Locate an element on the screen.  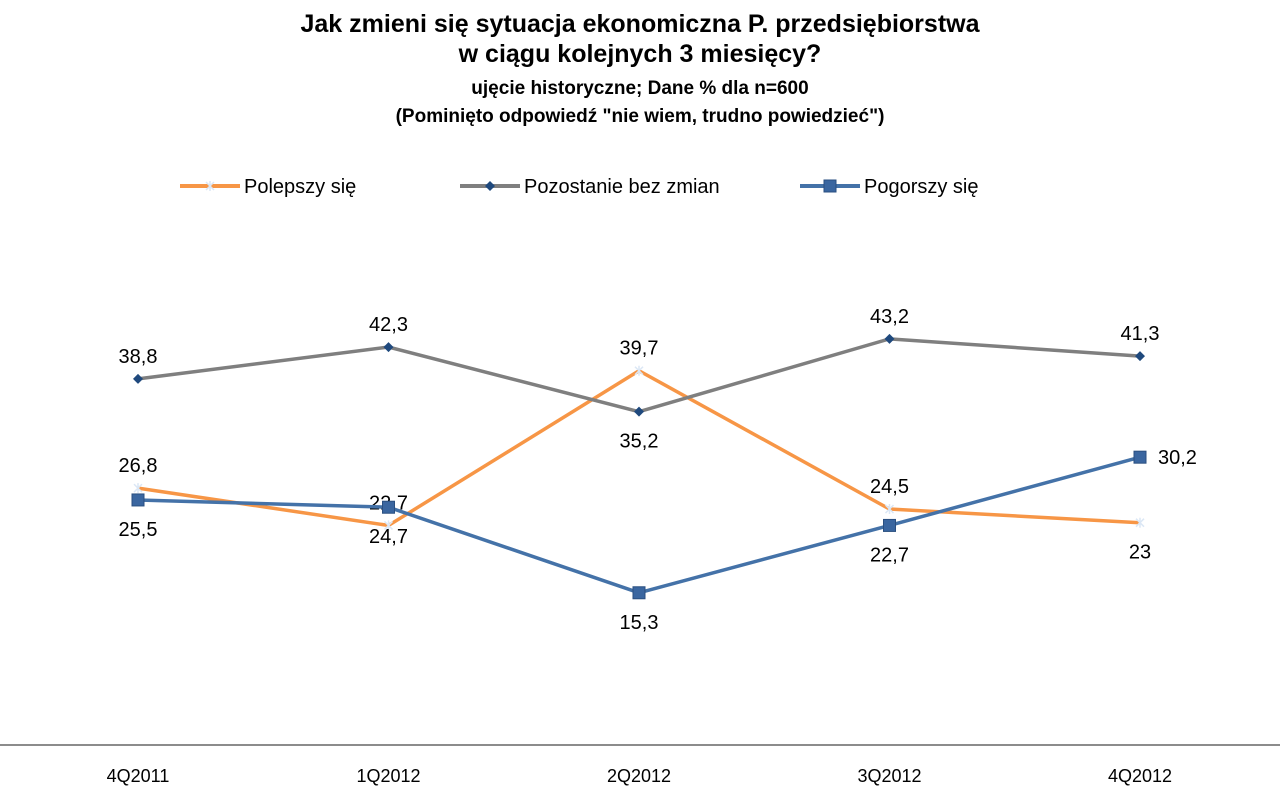
x-tick-label: 4Q2011 is located at coordinates (138, 776).